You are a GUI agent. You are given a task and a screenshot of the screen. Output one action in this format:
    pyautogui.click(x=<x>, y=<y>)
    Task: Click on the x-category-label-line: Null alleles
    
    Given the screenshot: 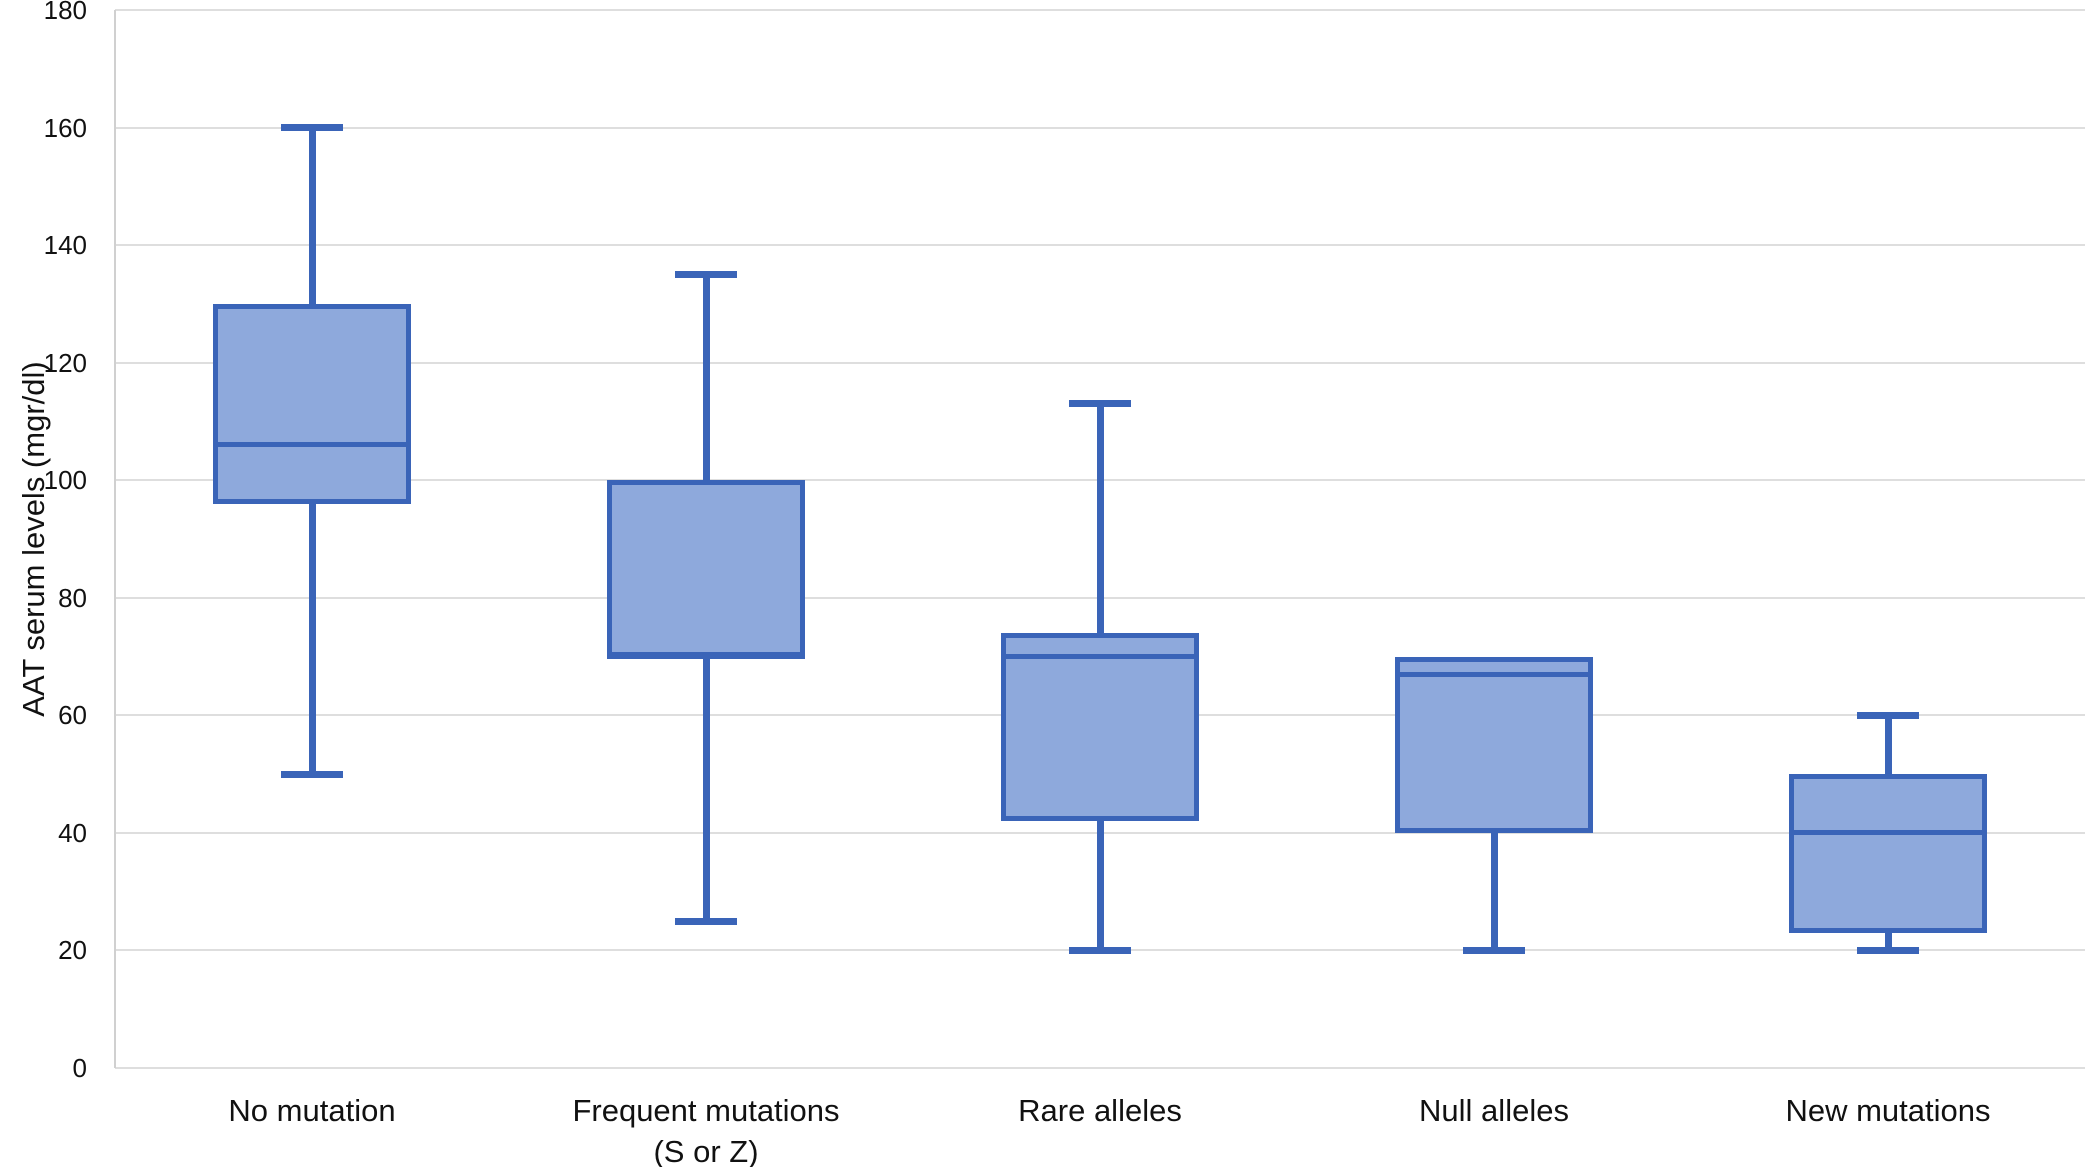 What is the action you would take?
    pyautogui.click(x=1494, y=1110)
    